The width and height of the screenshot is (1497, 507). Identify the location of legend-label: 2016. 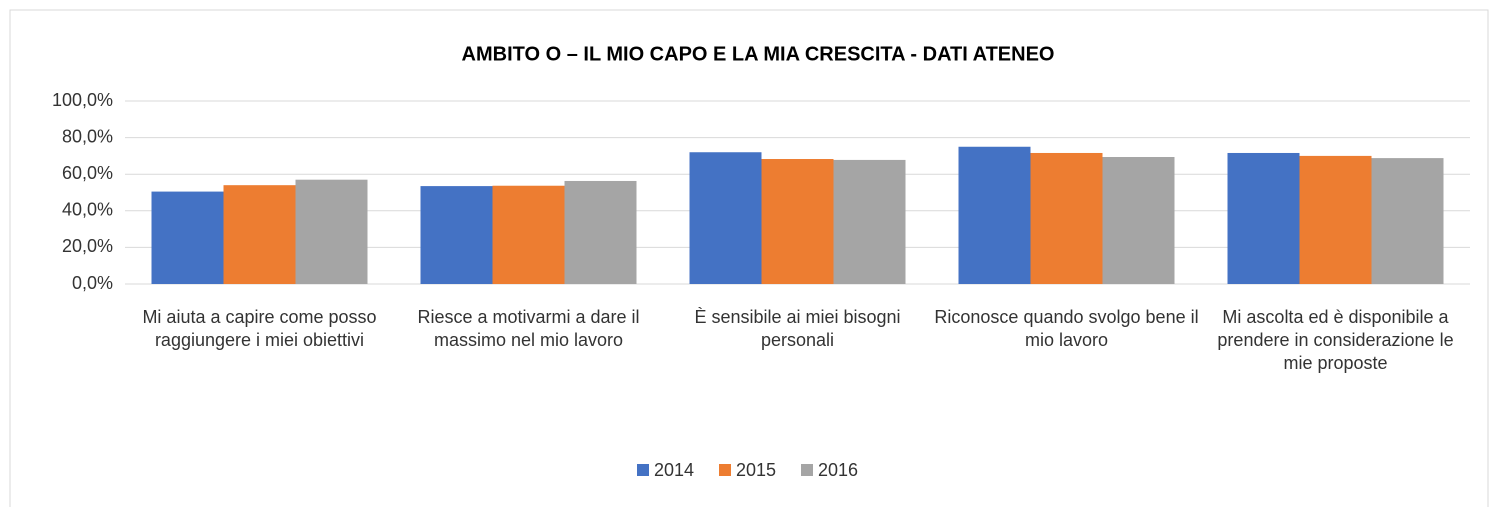
(838, 470).